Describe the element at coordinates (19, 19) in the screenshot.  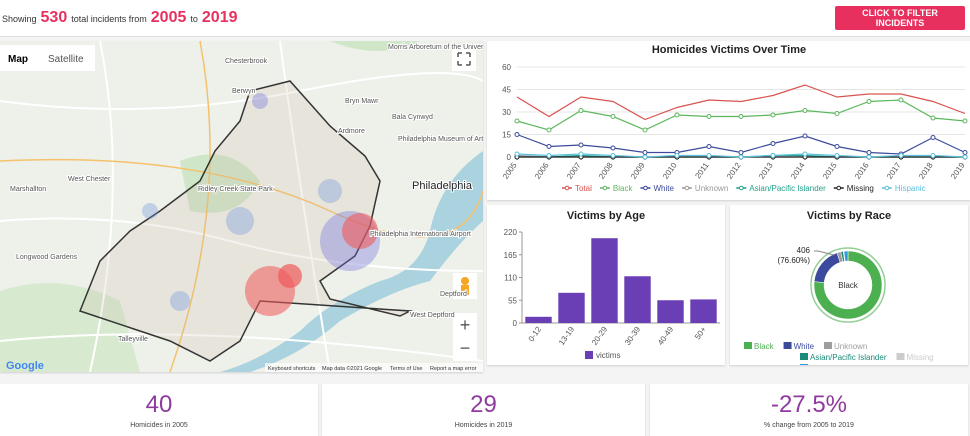
I see `text: Showing` at that location.